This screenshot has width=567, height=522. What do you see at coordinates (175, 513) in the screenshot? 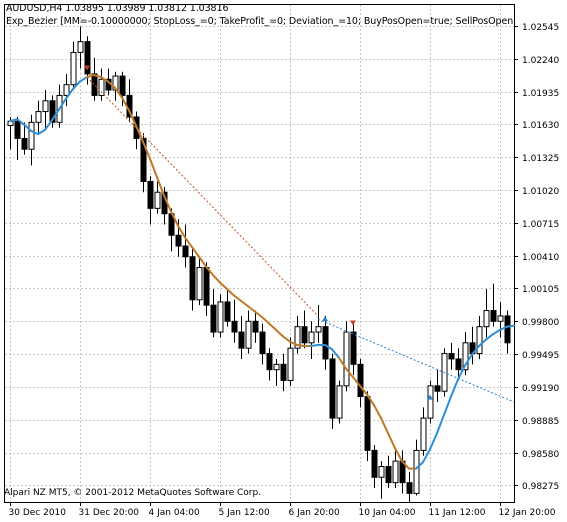
I see `x-tick-label: 4 Jan 04:00` at bounding box center [175, 513].